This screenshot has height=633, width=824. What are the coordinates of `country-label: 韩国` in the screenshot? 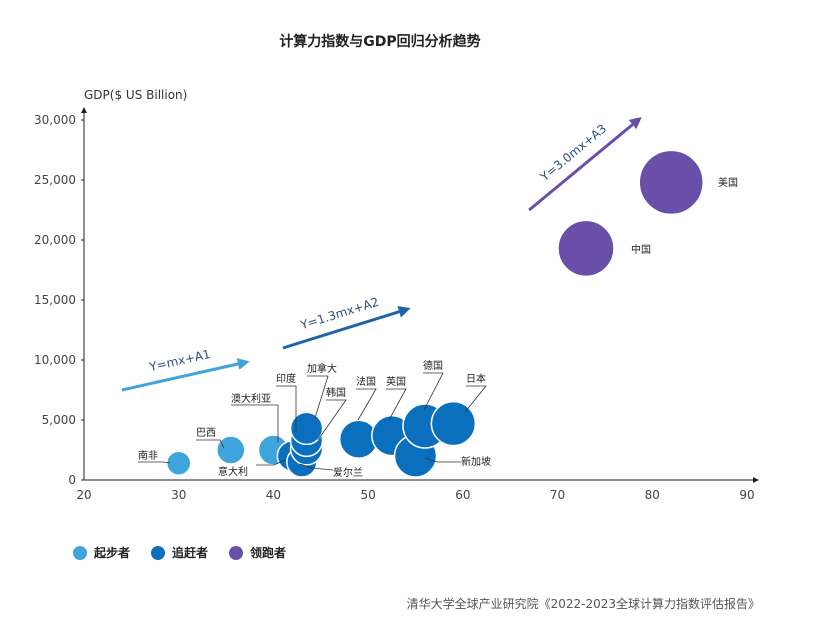 It's located at (336, 392).